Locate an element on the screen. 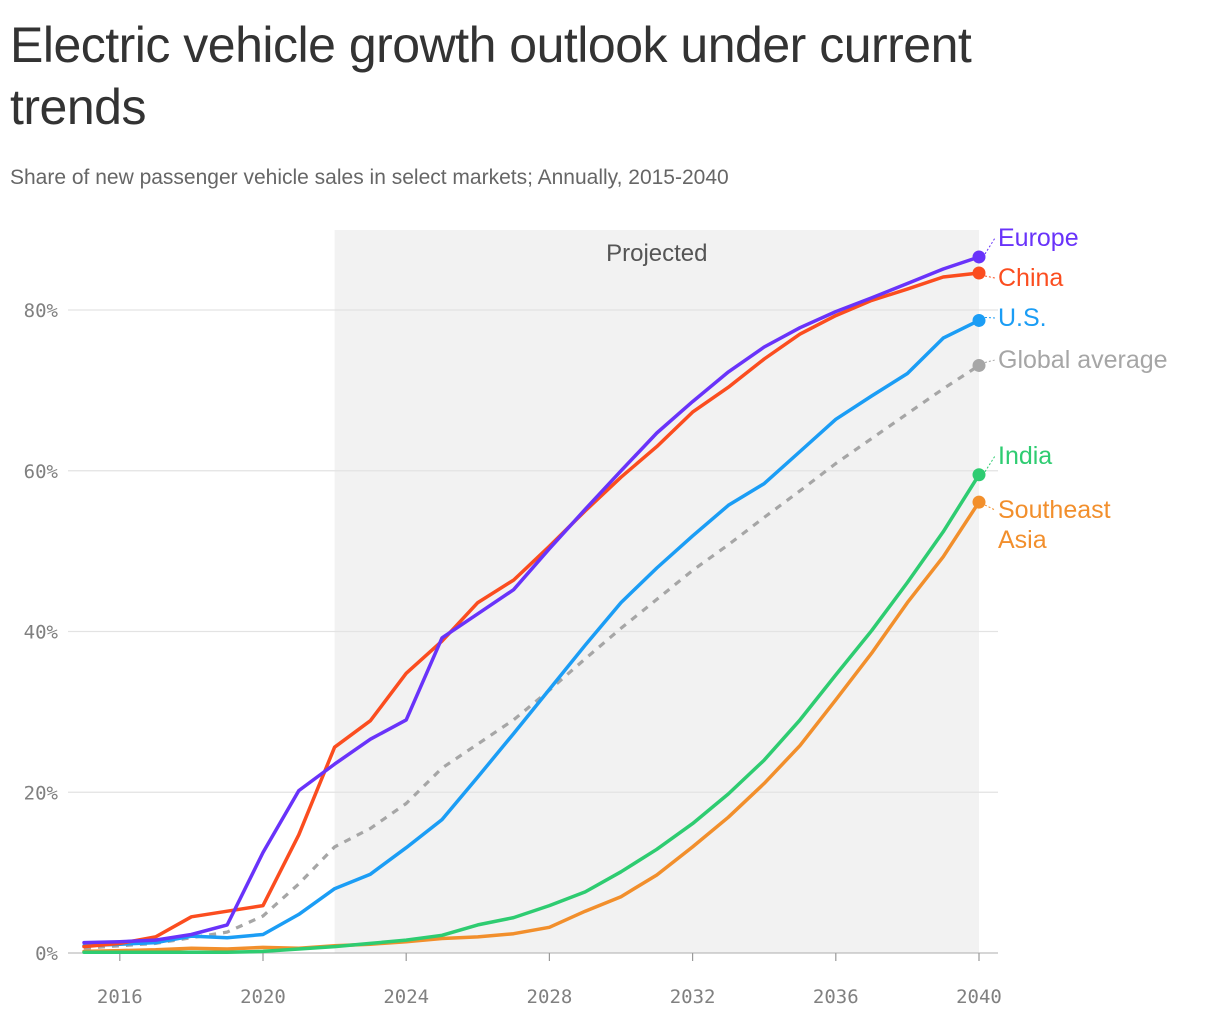 The image size is (1220, 1020). end-point-southeast-asia is located at coordinates (979, 502).